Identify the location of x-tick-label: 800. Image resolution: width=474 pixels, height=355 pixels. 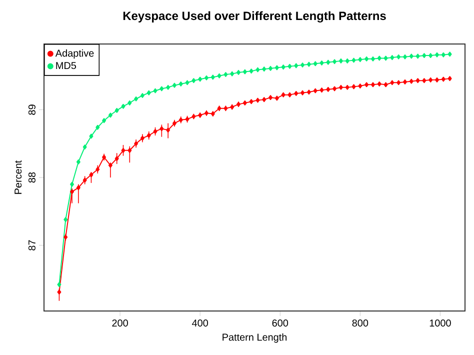
(360, 323).